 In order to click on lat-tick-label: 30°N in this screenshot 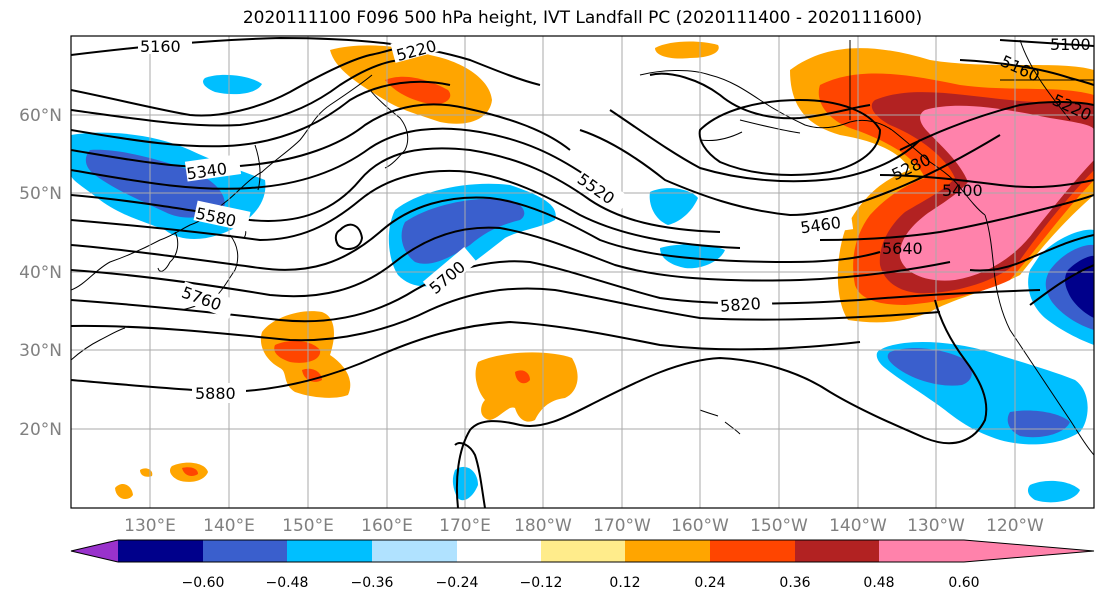, I will do `click(40, 351)`.